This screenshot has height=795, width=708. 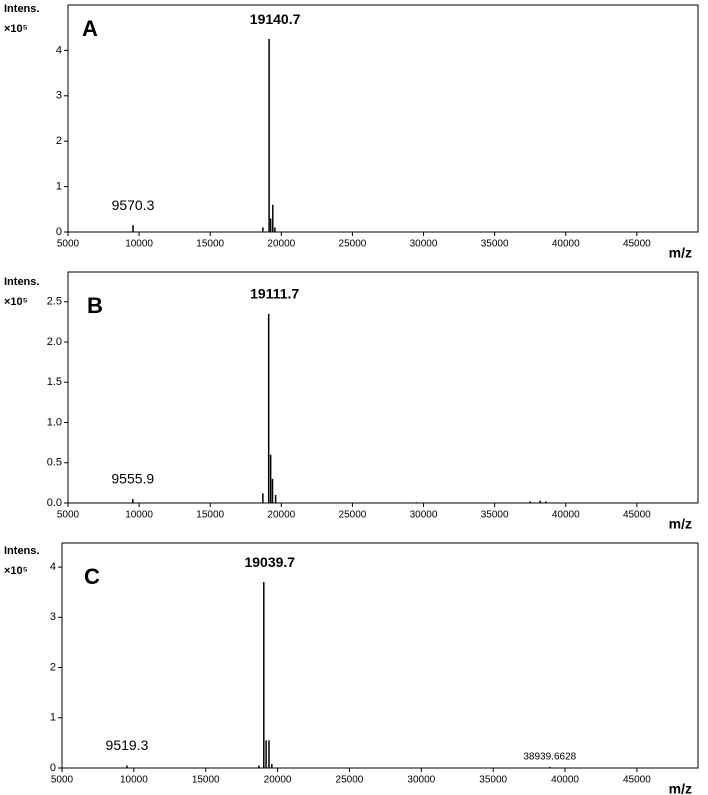 I want to click on peak-annotation: 19140.7, so click(x=275, y=19).